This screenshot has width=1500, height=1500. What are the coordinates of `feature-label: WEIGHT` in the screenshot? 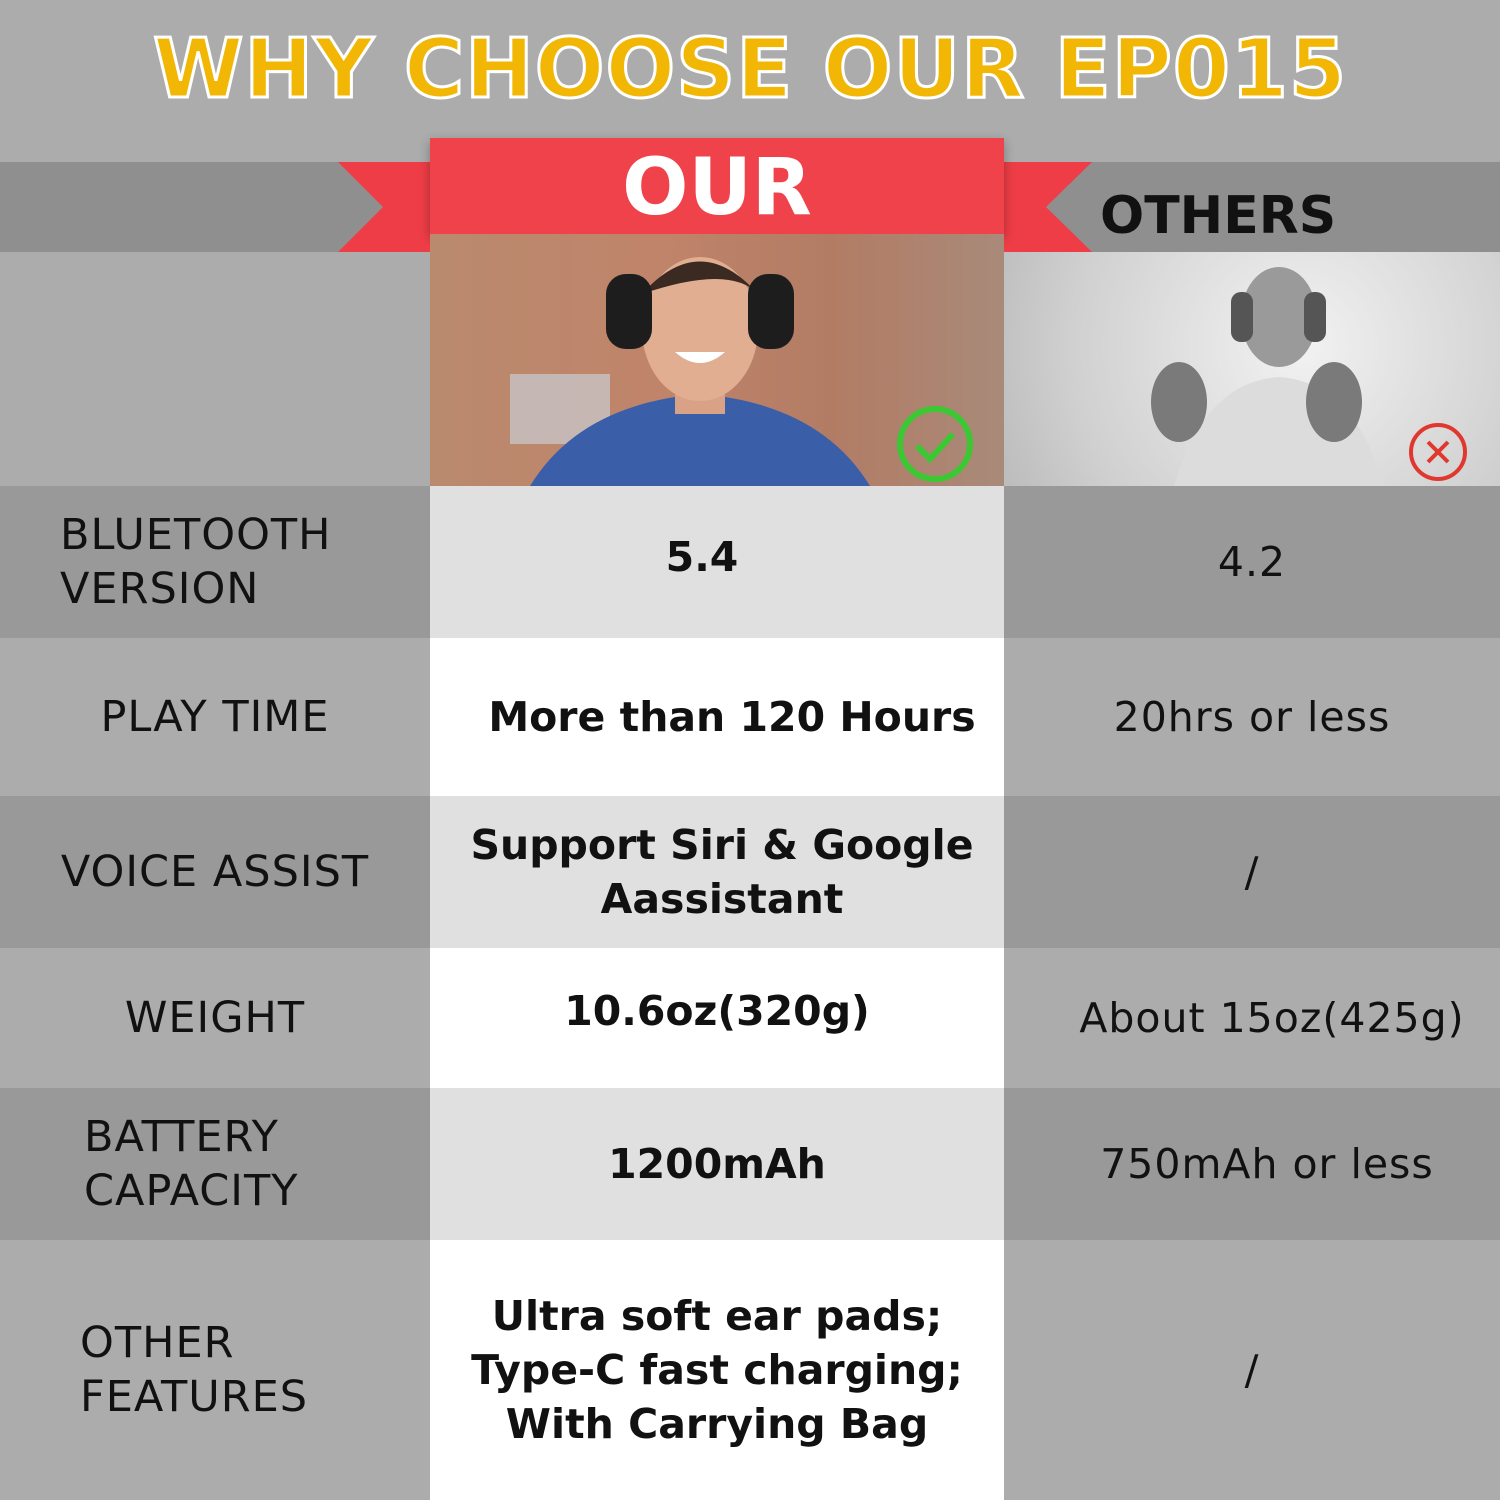 It's located at (215, 1018).